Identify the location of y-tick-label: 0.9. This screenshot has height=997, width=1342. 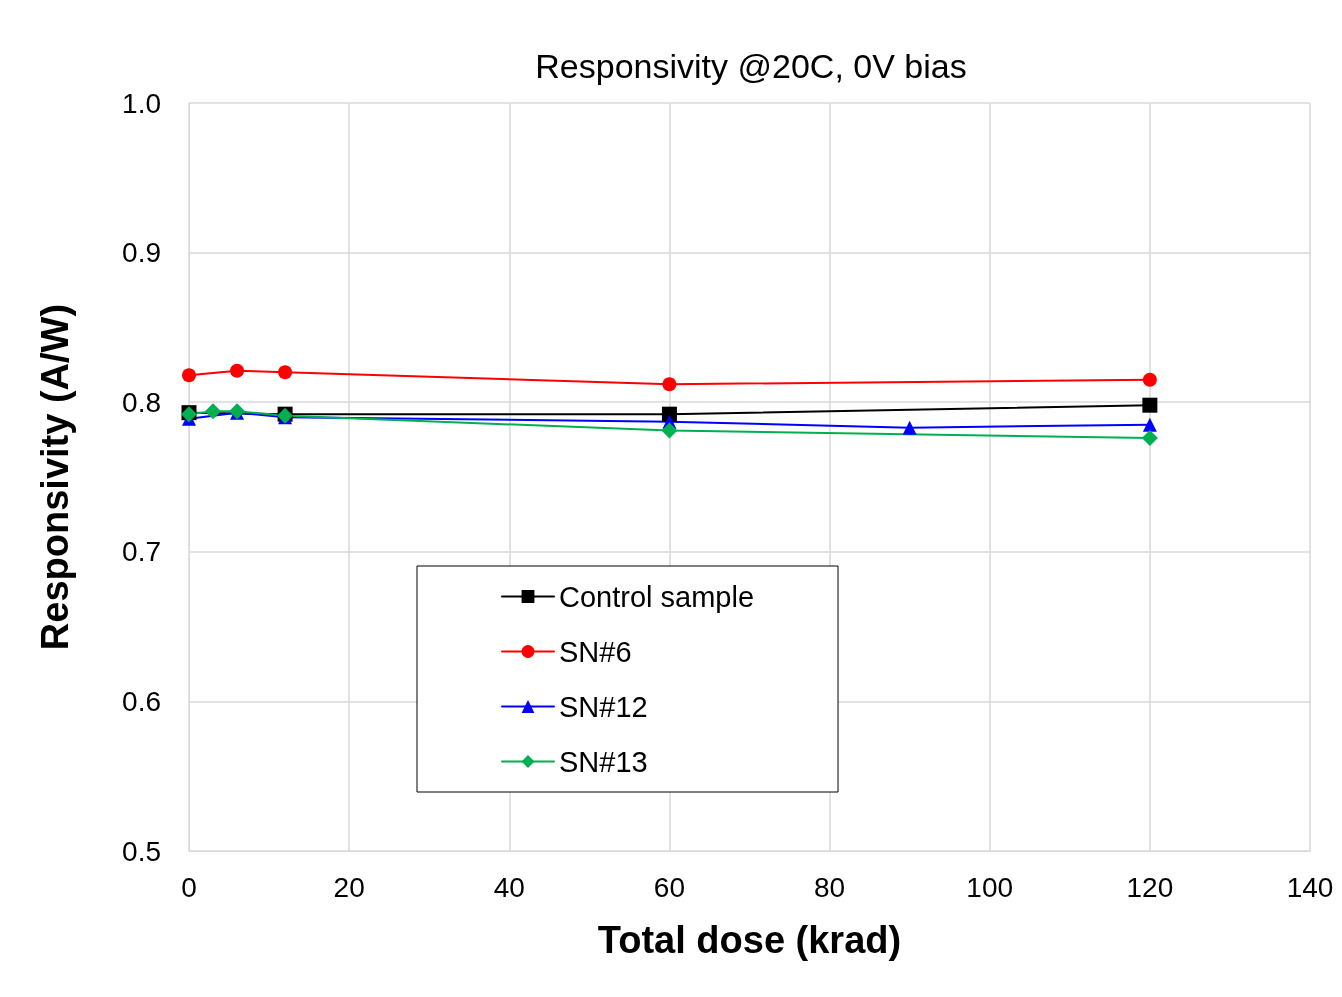
(141, 253).